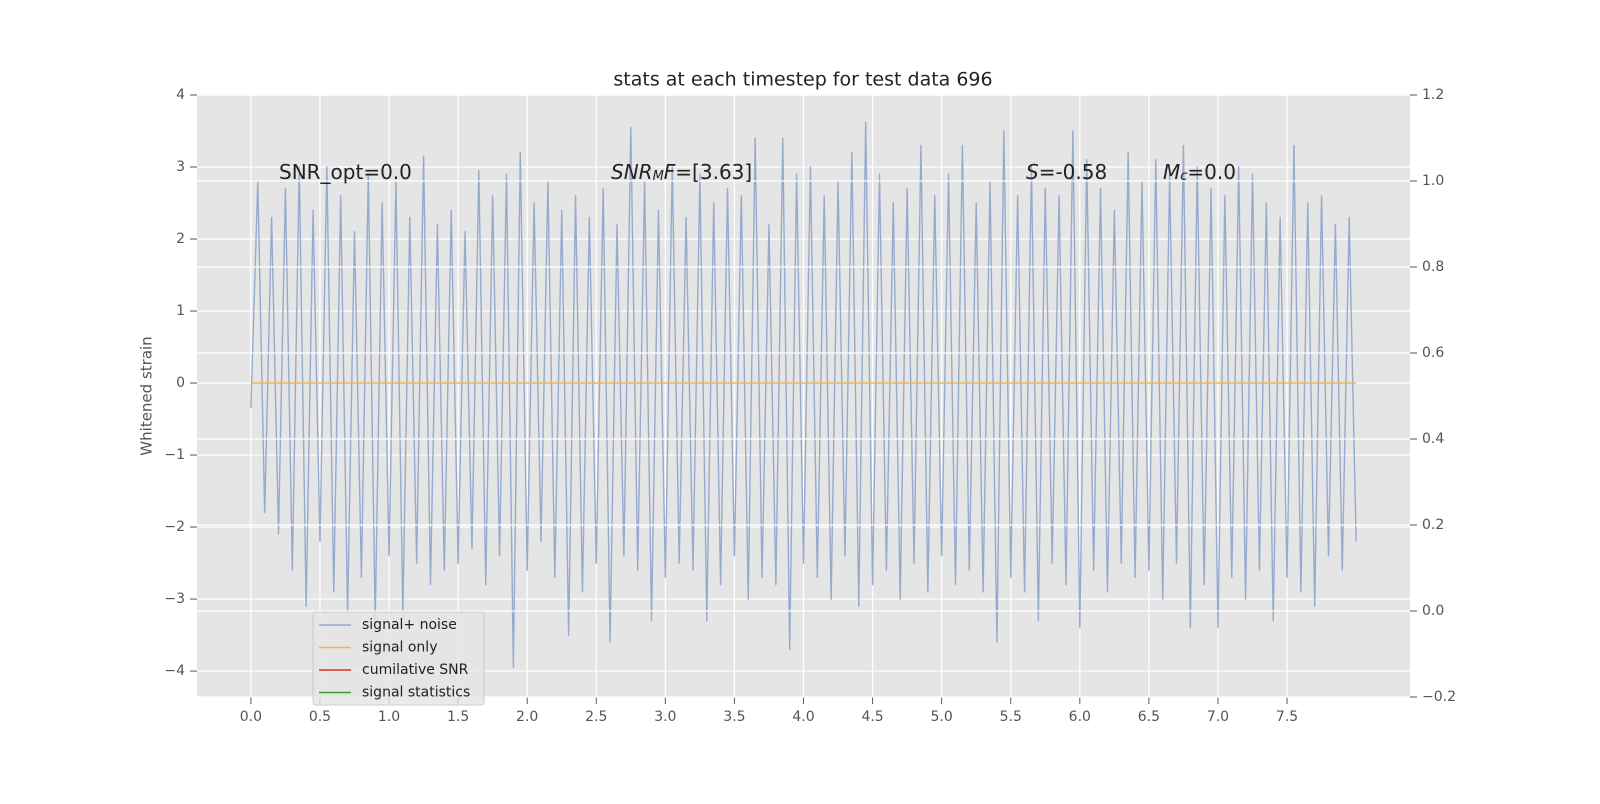 This screenshot has width=1600, height=804. Describe the element at coordinates (389, 717) in the screenshot. I see `x-tick-label: 1.0` at that location.